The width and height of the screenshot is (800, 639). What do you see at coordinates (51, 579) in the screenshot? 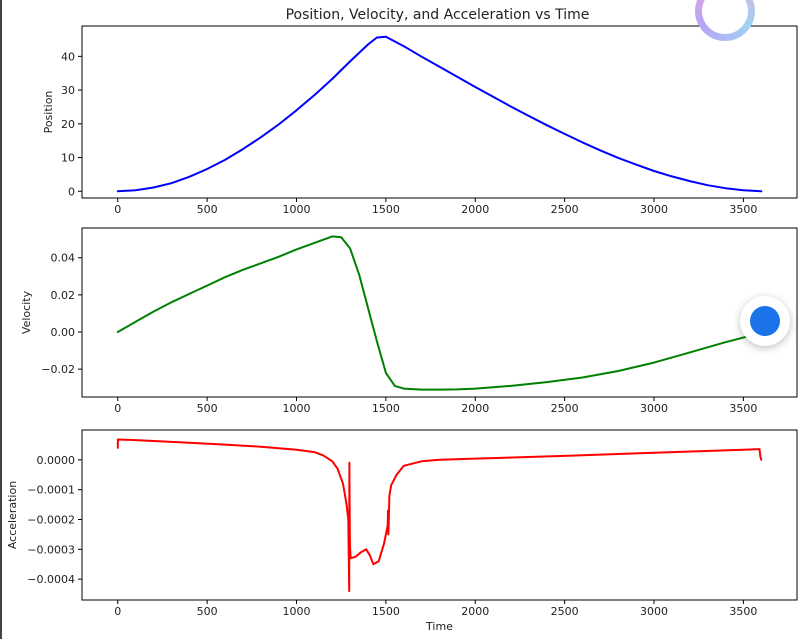
I see `y-tick-label: −0.0004` at bounding box center [51, 579].